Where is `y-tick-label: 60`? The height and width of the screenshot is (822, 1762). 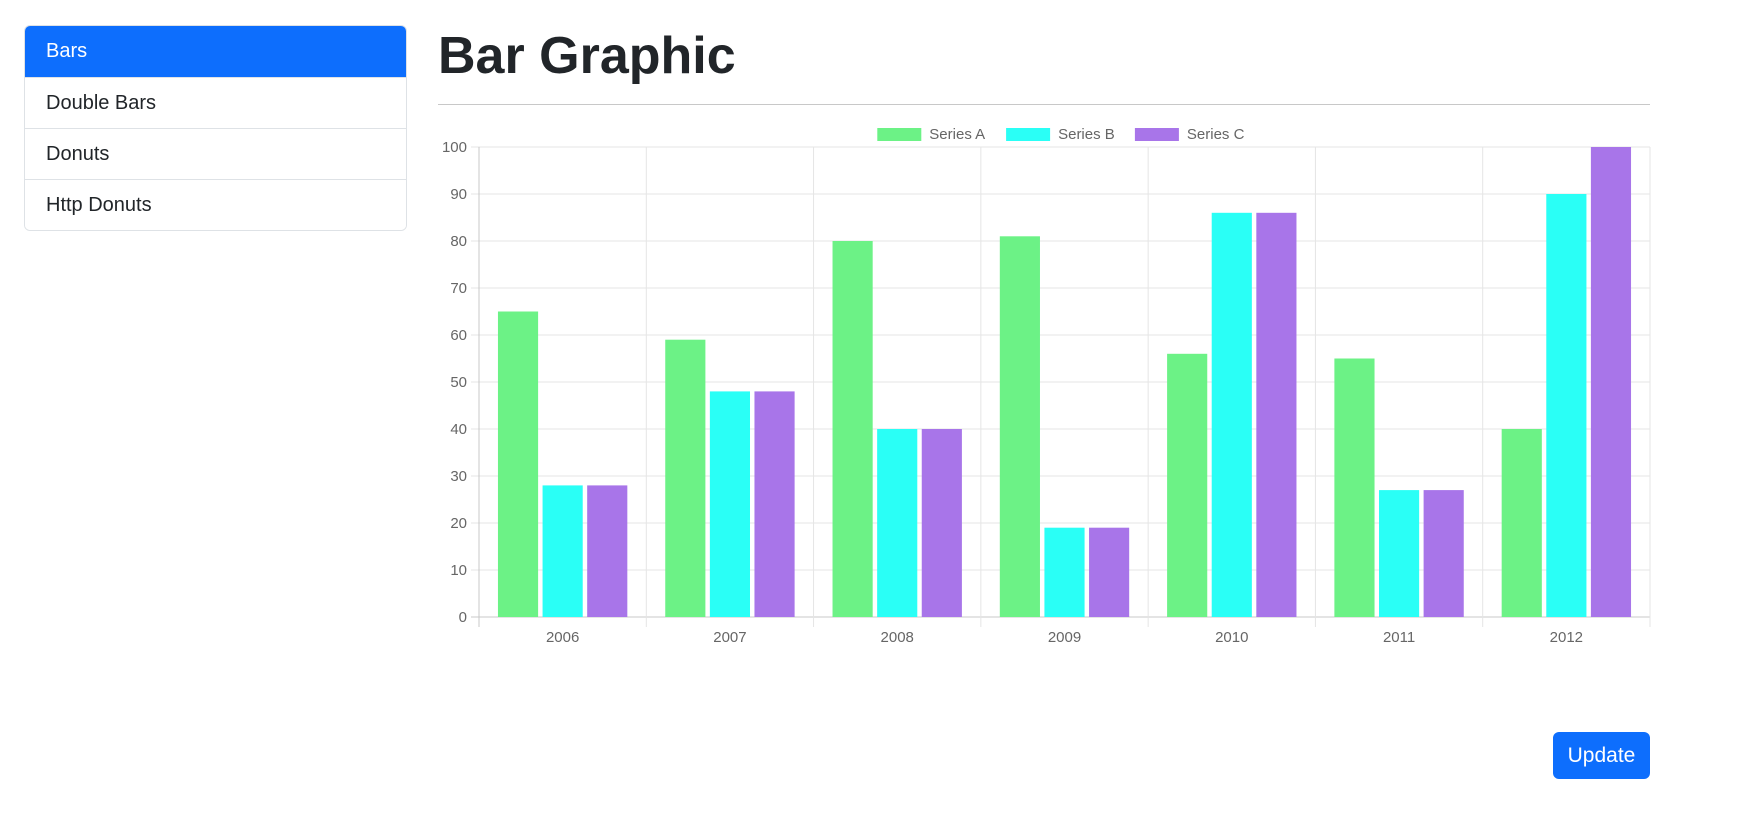 y-tick-label: 60 is located at coordinates (458, 335).